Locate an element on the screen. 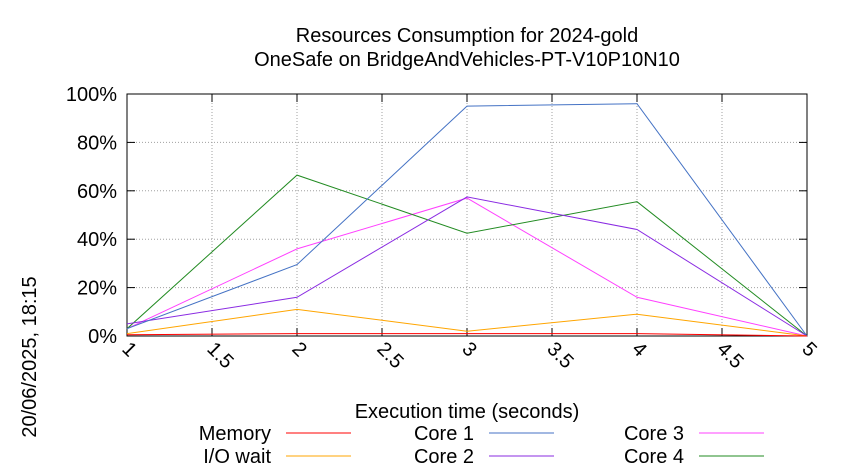  x-axis-label: Execution time (seconds) is located at coordinates (467, 412).